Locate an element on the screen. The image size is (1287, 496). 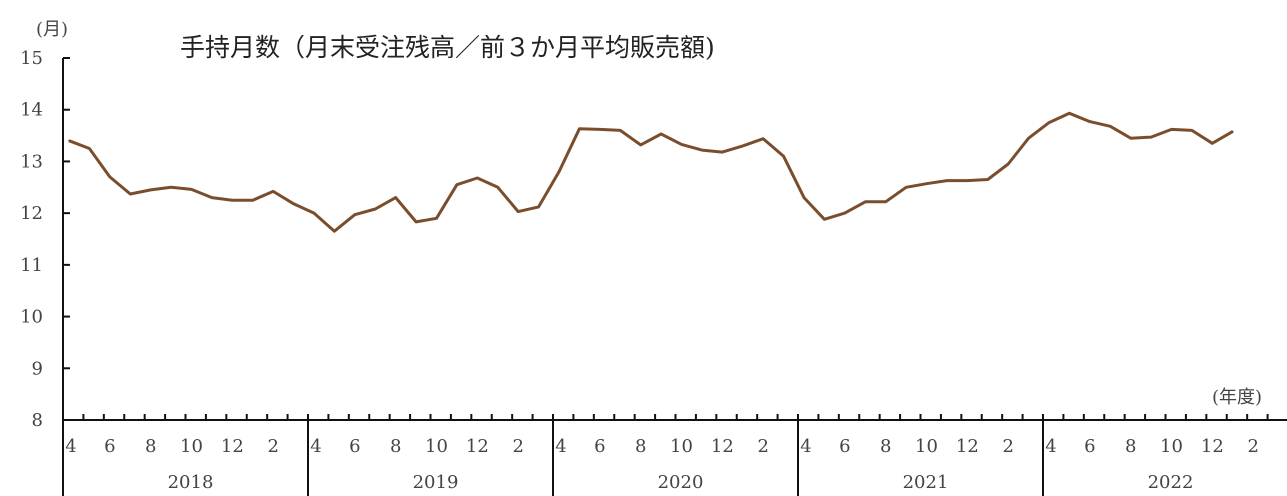
y-tick-label: 15 is located at coordinates (31, 58).